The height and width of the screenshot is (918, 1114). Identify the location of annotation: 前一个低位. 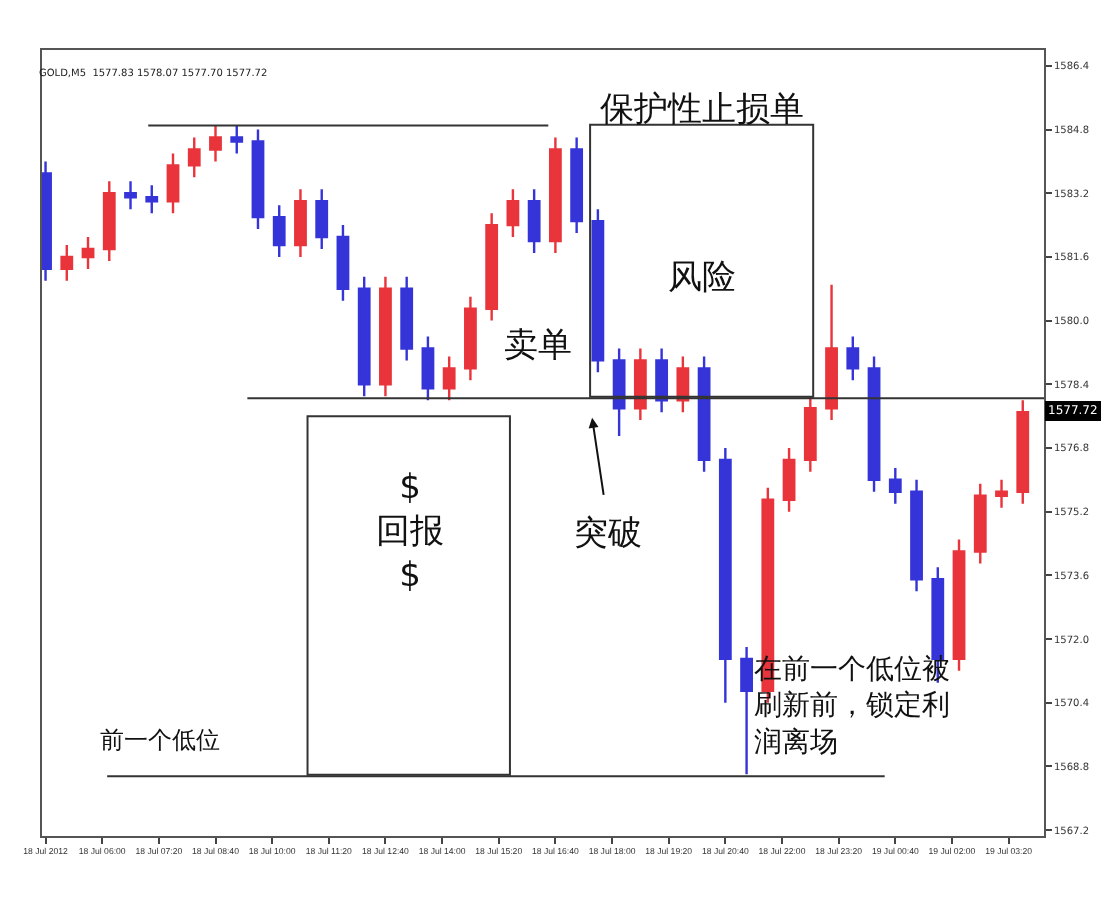
(160, 740).